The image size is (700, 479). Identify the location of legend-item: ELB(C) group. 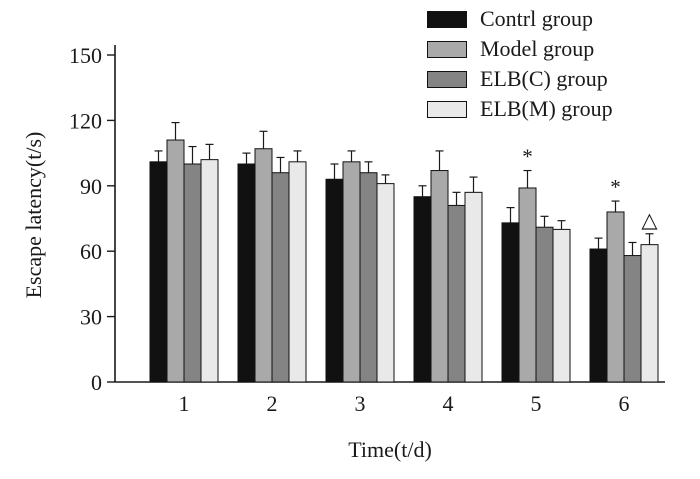
(520, 79).